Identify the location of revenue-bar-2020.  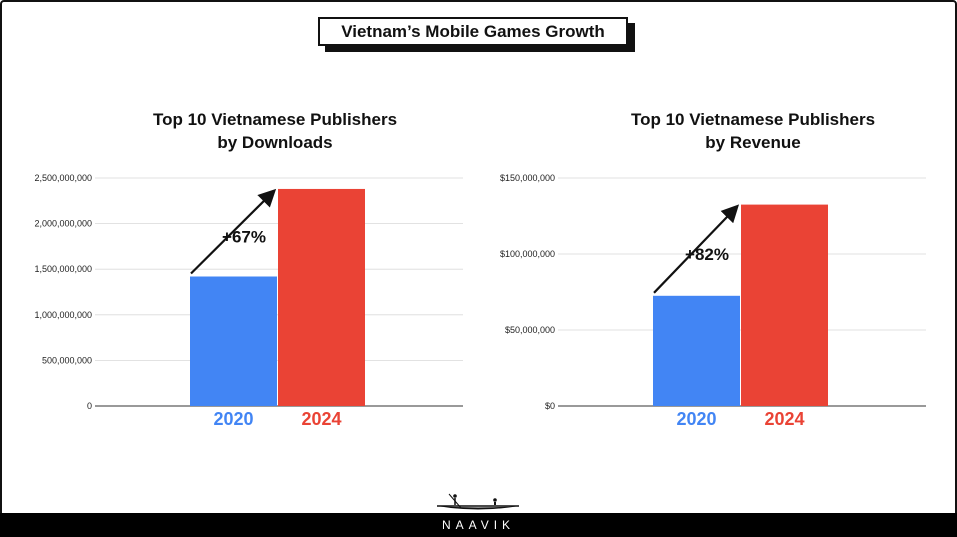
(696, 350).